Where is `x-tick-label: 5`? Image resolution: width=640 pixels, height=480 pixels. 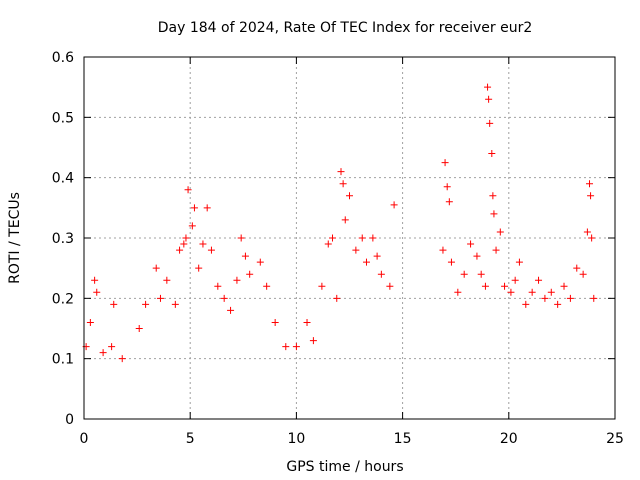 x-tick-label: 5 is located at coordinates (190, 439).